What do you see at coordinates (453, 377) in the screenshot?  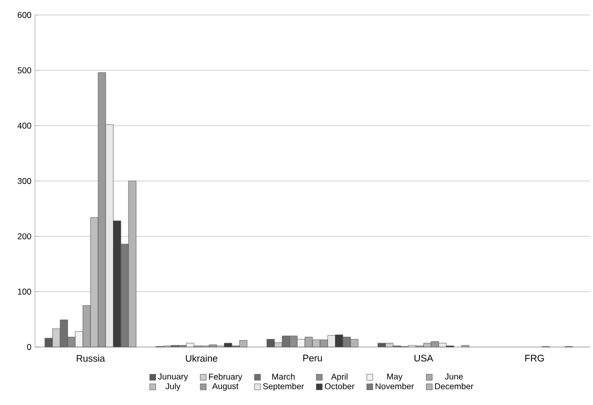 I see `legend-label: June` at bounding box center [453, 377].